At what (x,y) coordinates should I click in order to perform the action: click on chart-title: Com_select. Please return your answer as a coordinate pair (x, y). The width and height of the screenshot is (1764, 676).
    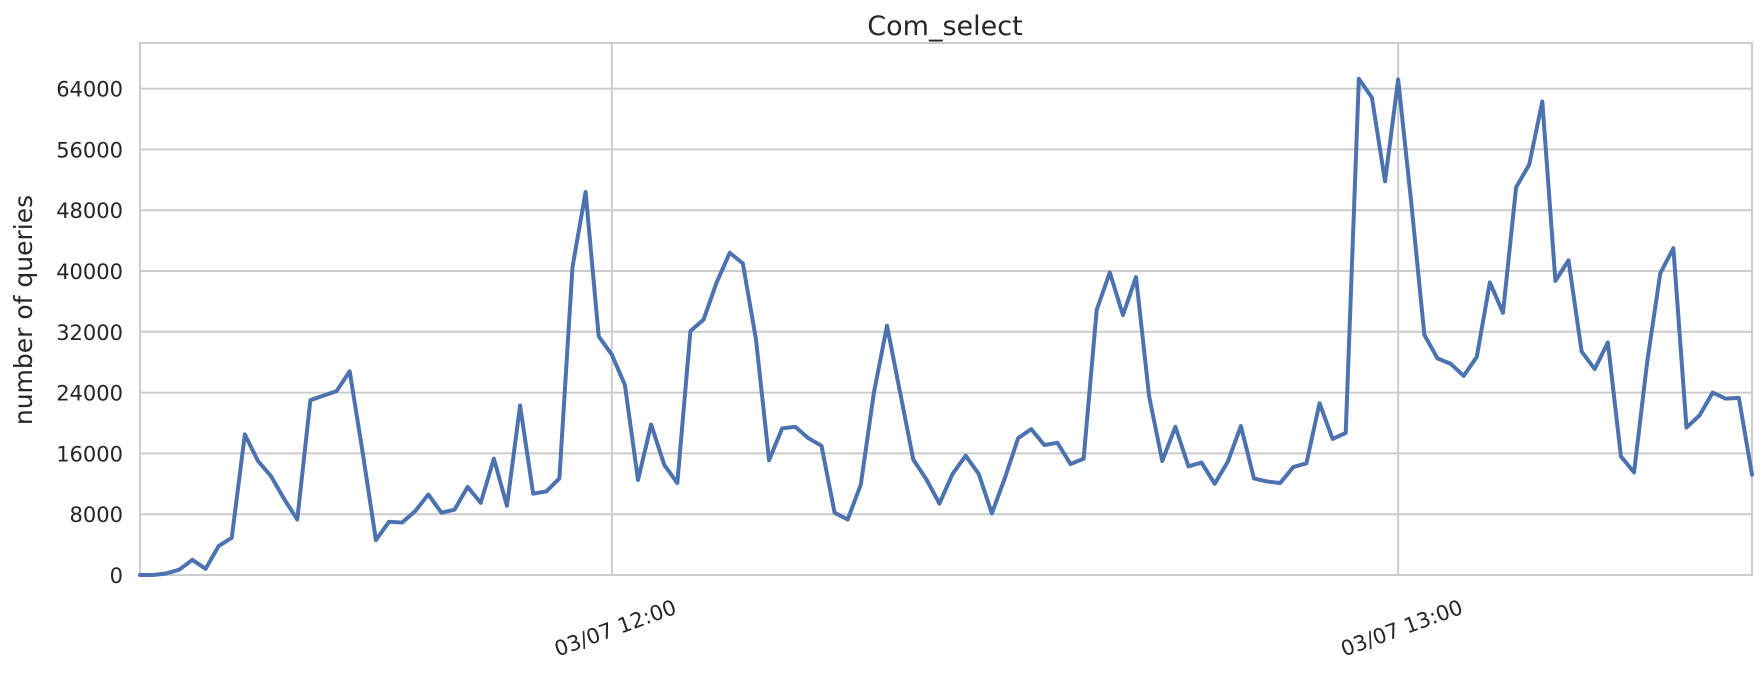
    Looking at the image, I should click on (944, 26).